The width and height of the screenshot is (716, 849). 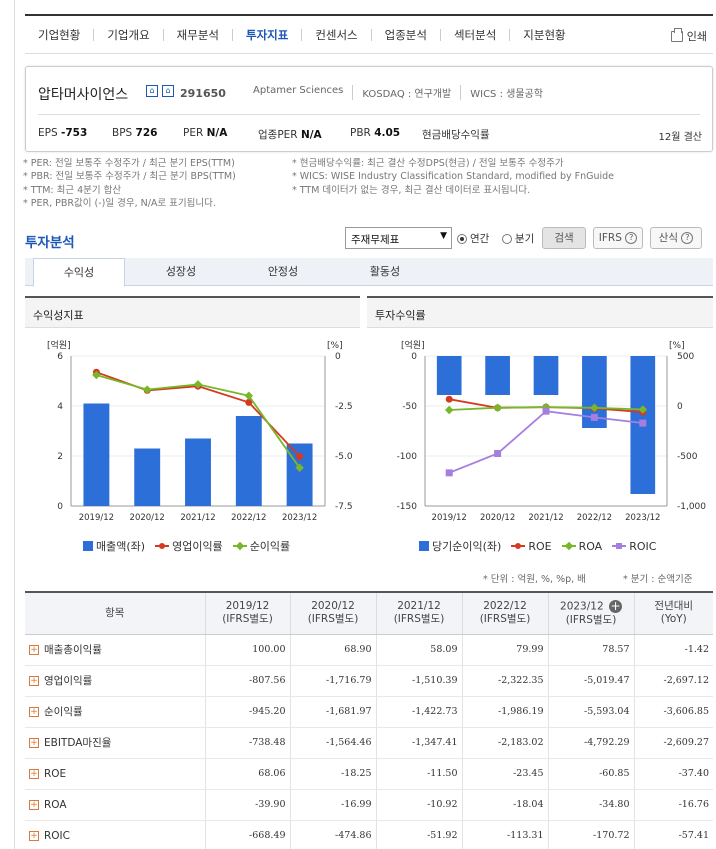 I want to click on subtab-activity: 활동성, so click(x=385, y=271).